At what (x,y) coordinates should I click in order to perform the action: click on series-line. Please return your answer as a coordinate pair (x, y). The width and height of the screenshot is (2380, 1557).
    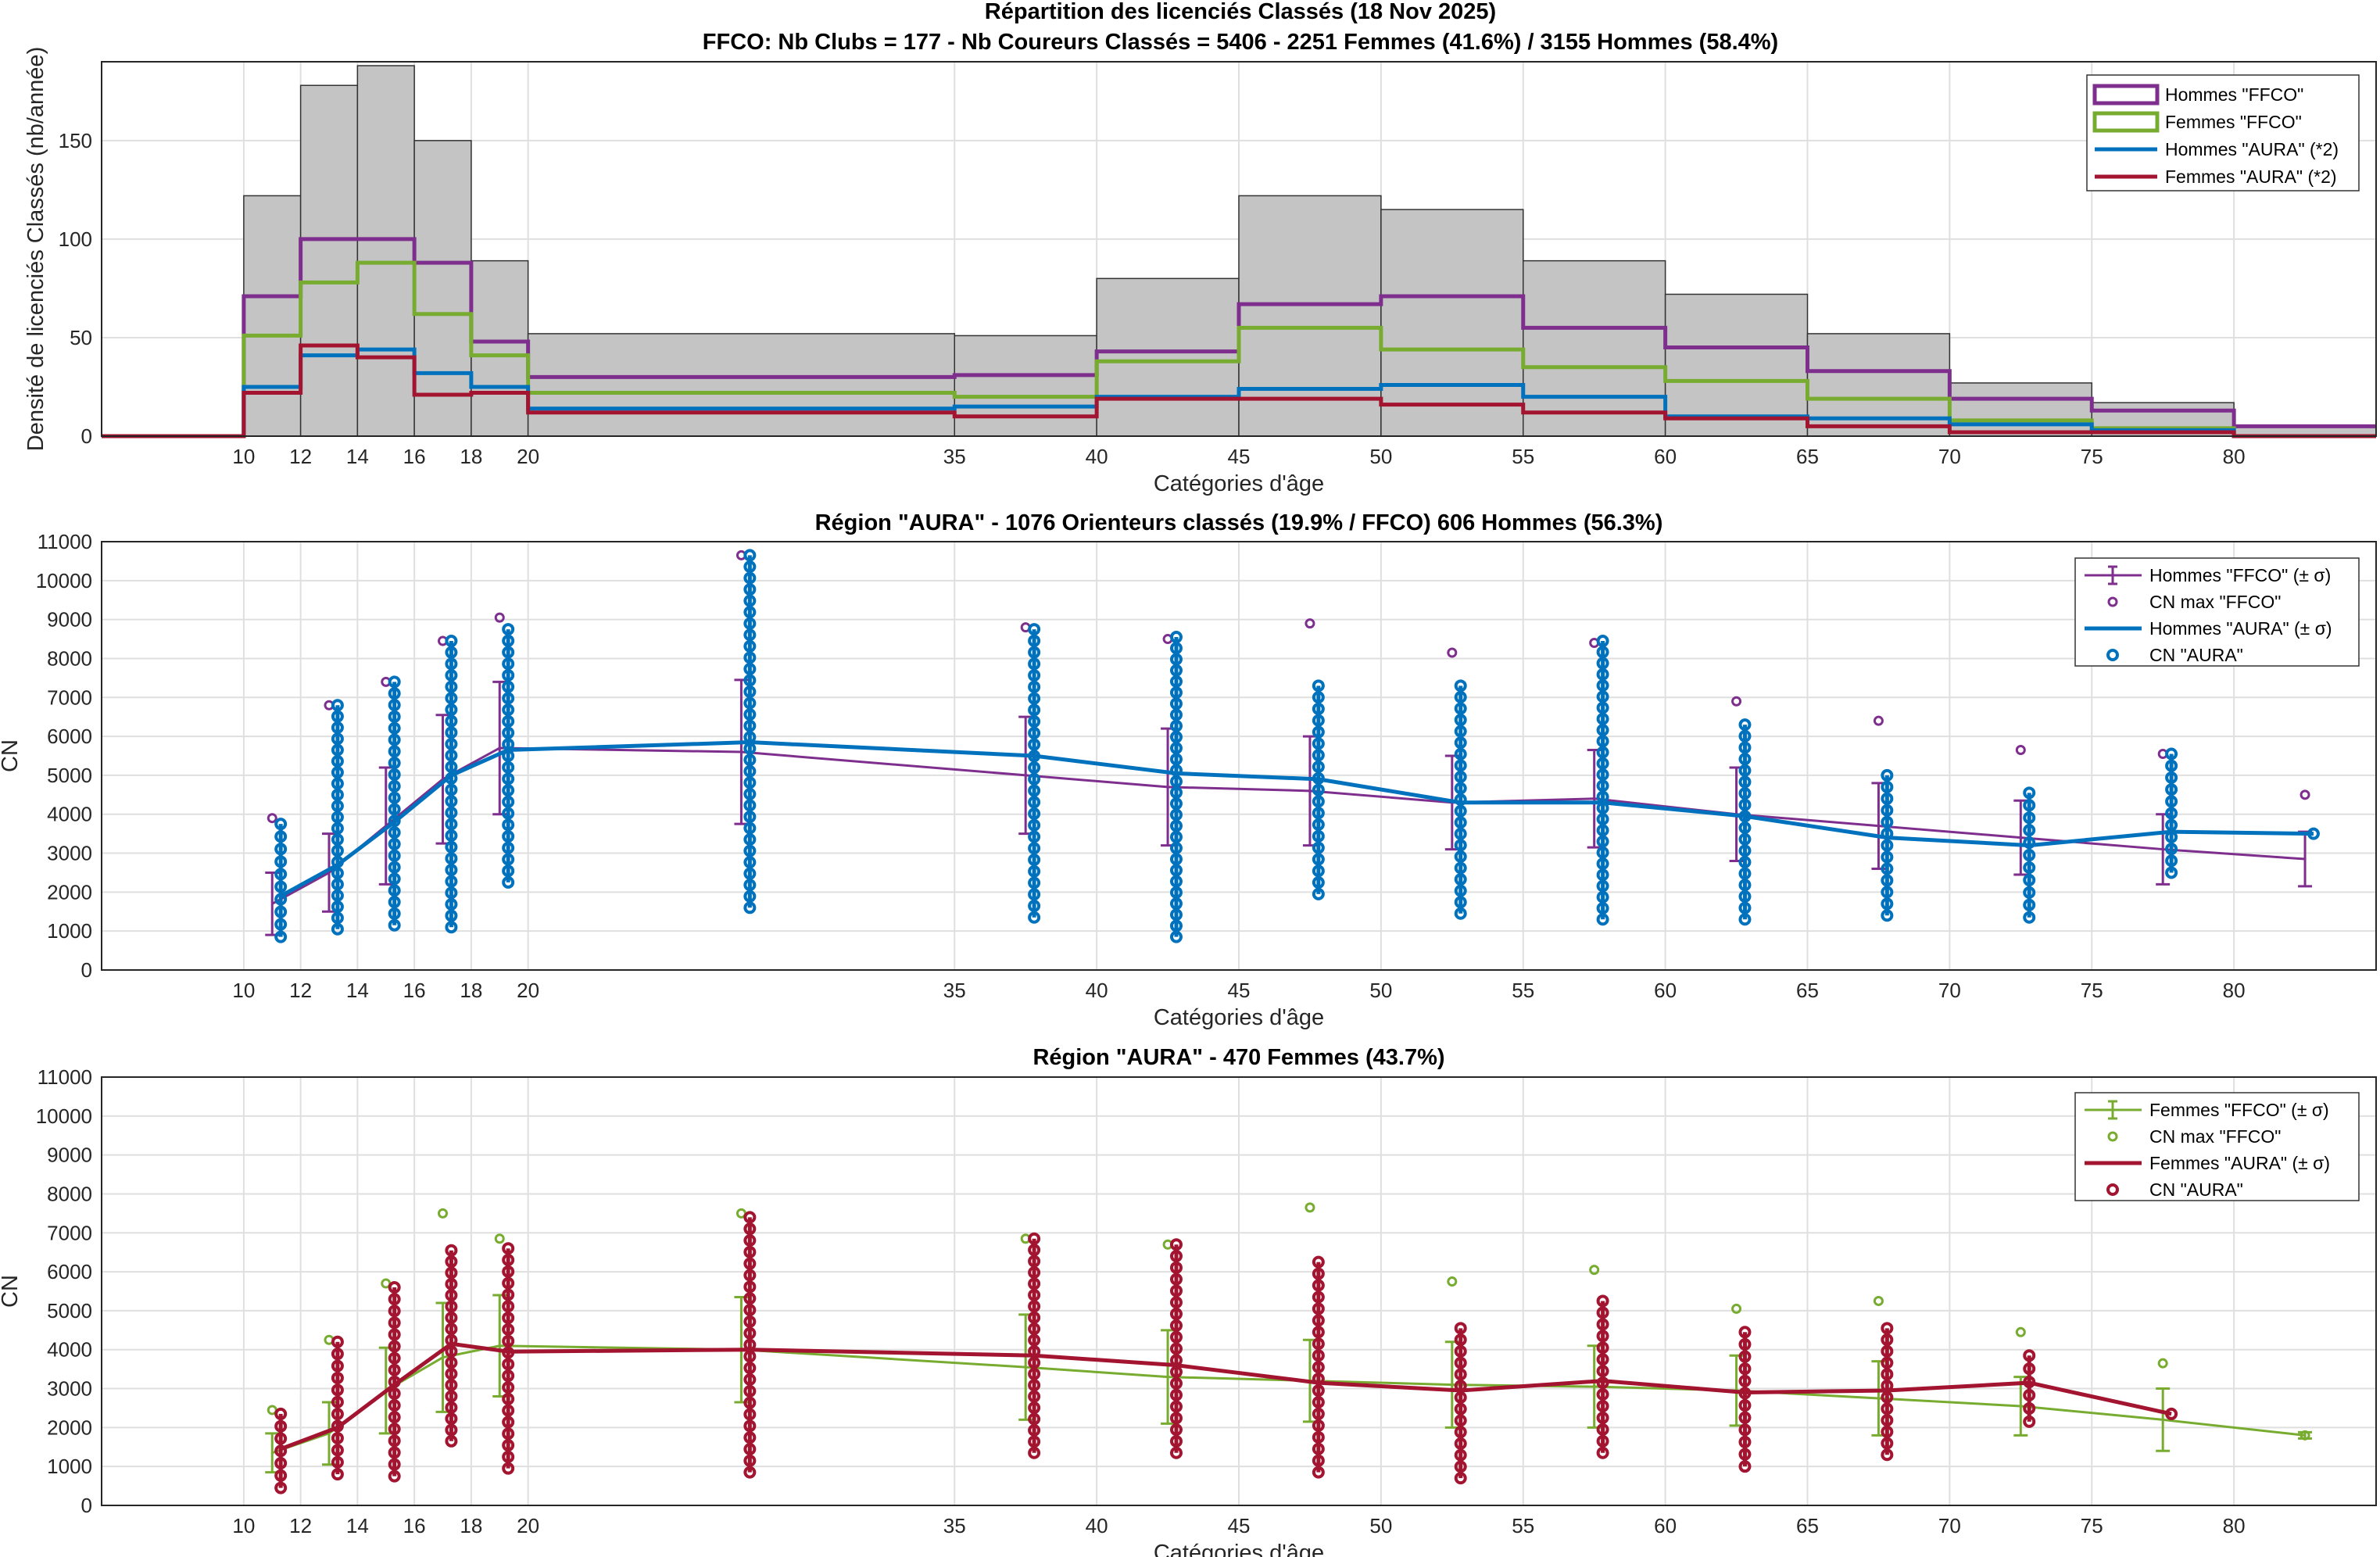
    Looking at the image, I should click on (1239, 349).